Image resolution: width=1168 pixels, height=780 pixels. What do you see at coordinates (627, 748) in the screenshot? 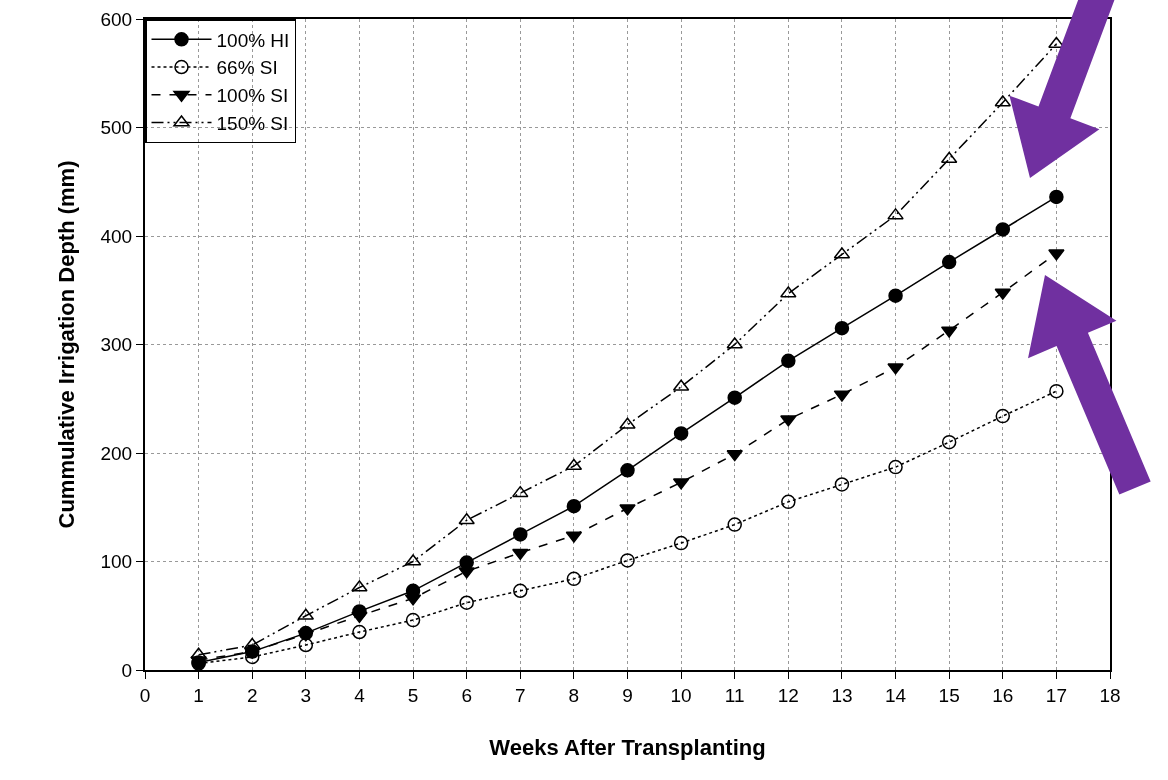
I see `x-axis-title: Weeks After Transplanting` at bounding box center [627, 748].